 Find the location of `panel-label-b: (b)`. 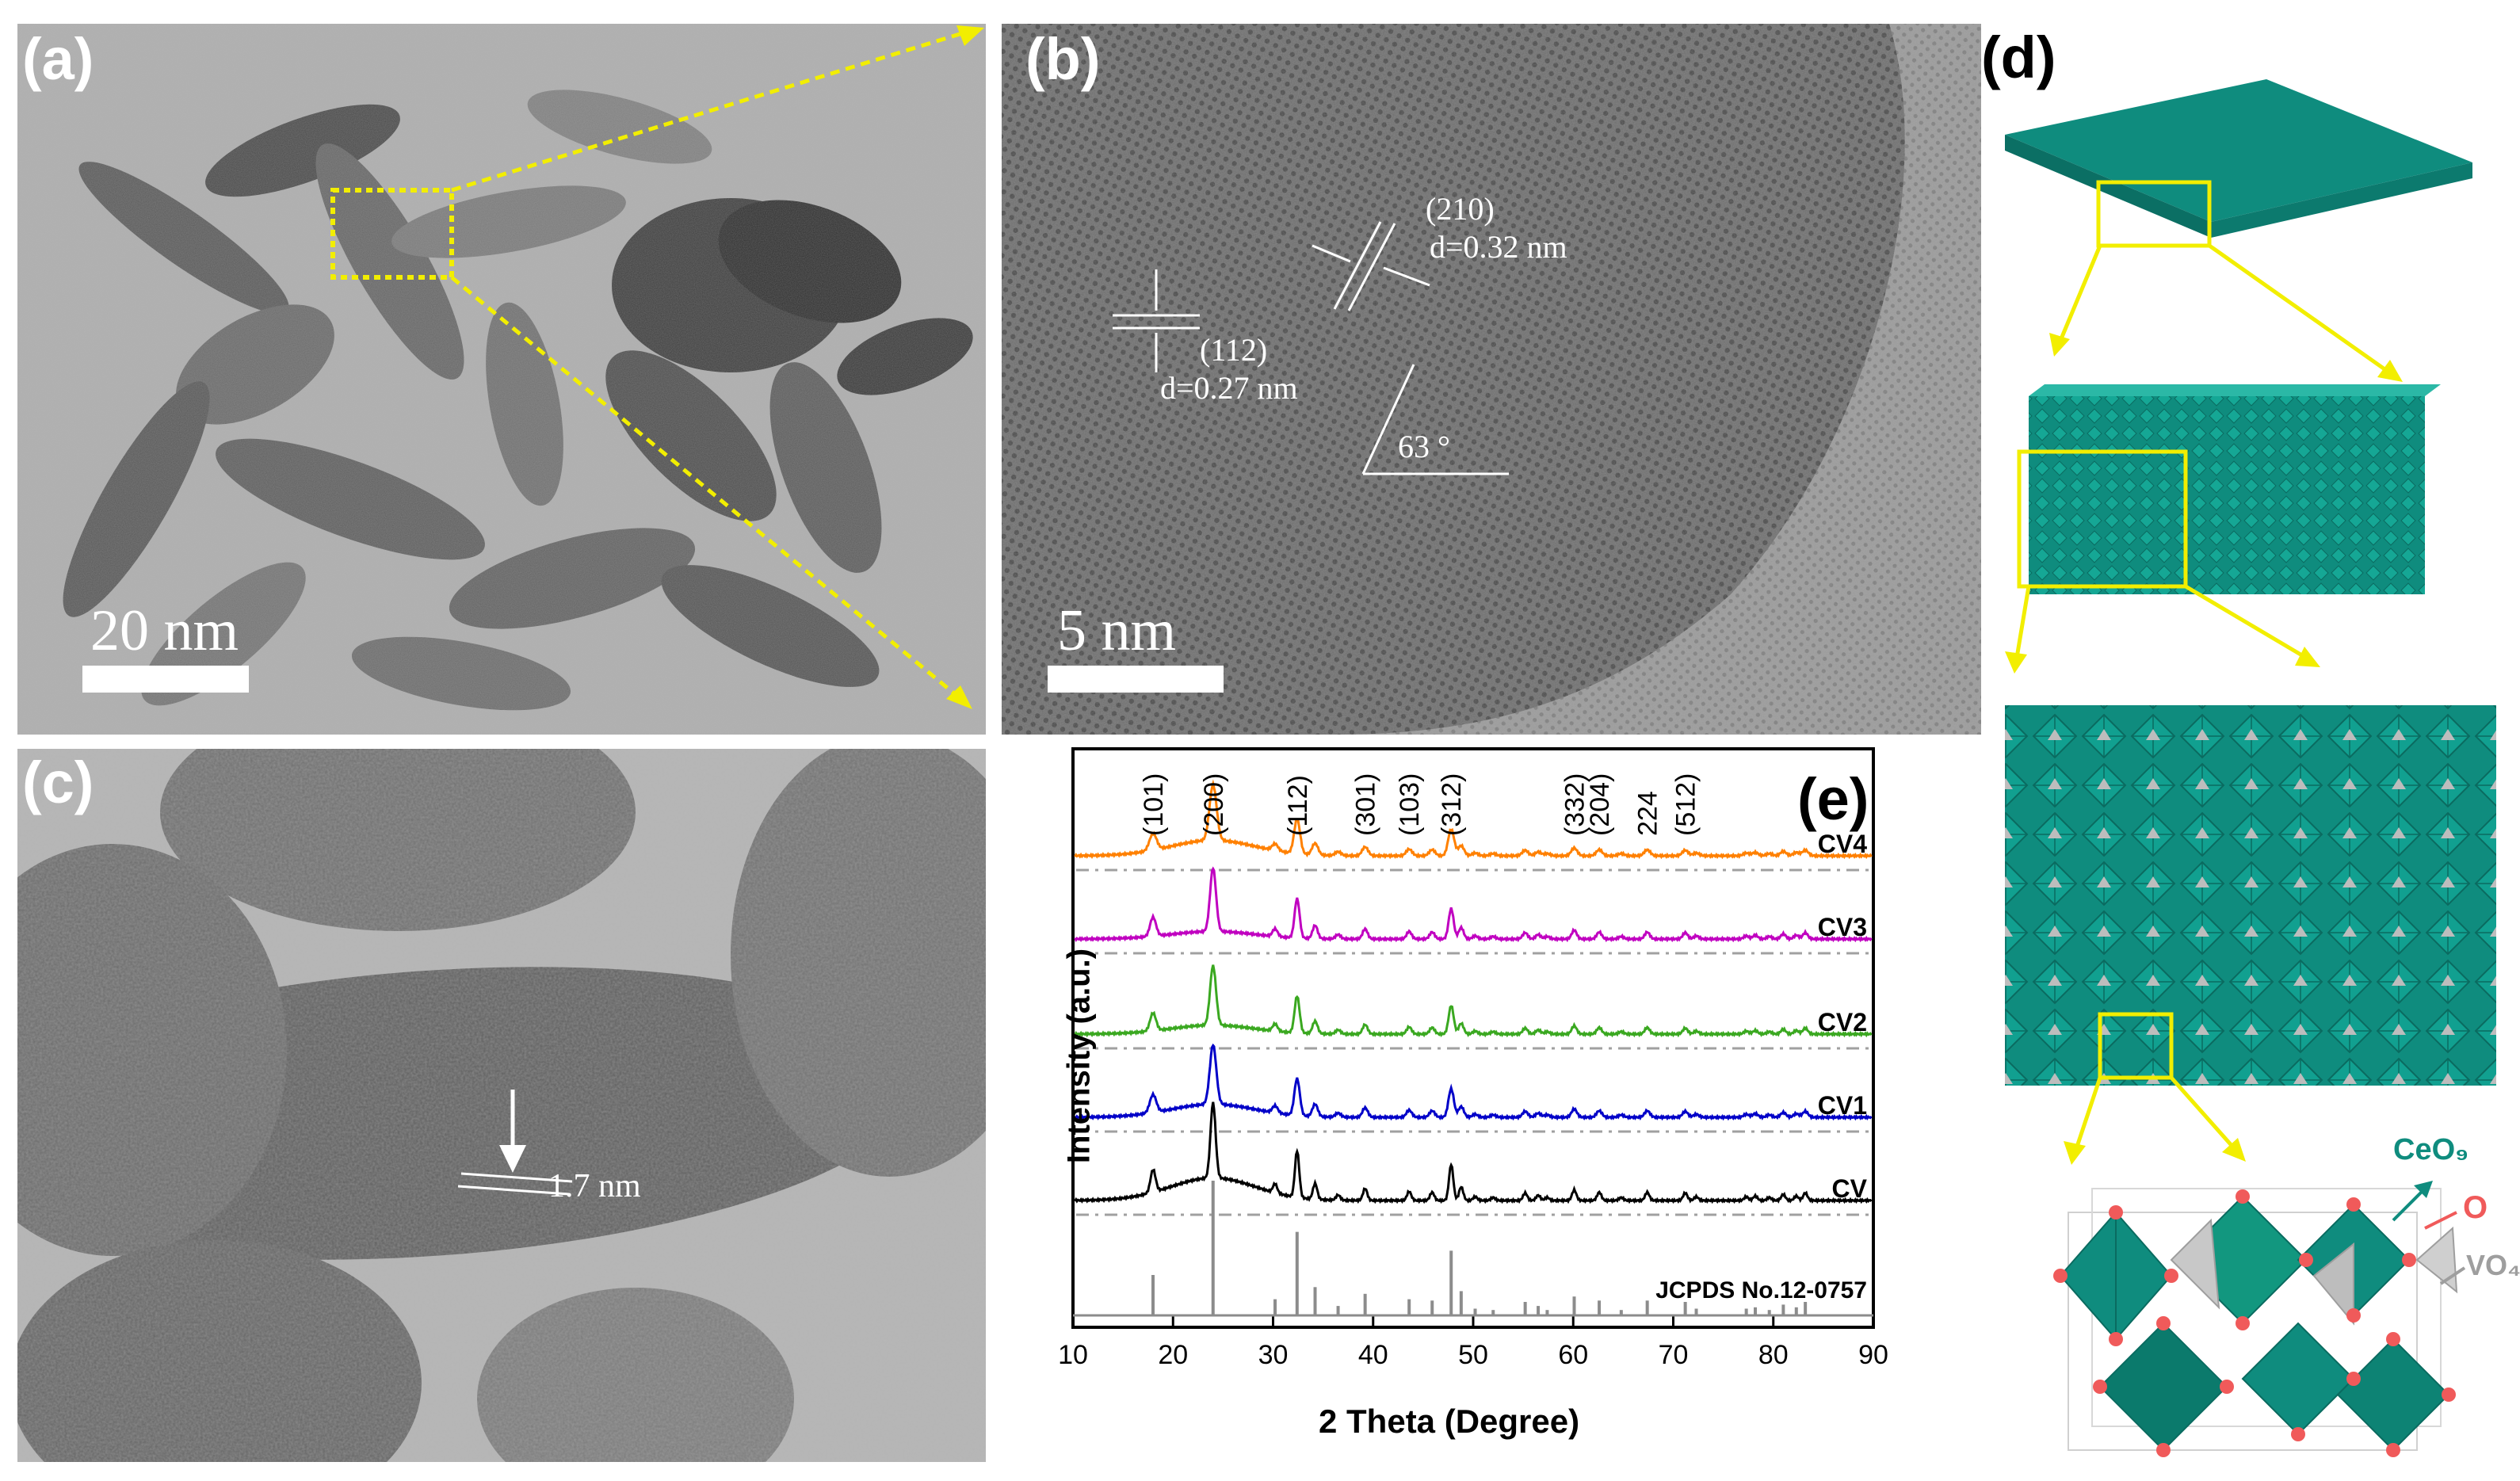

panel-label-b: (b) is located at coordinates (1063, 59).